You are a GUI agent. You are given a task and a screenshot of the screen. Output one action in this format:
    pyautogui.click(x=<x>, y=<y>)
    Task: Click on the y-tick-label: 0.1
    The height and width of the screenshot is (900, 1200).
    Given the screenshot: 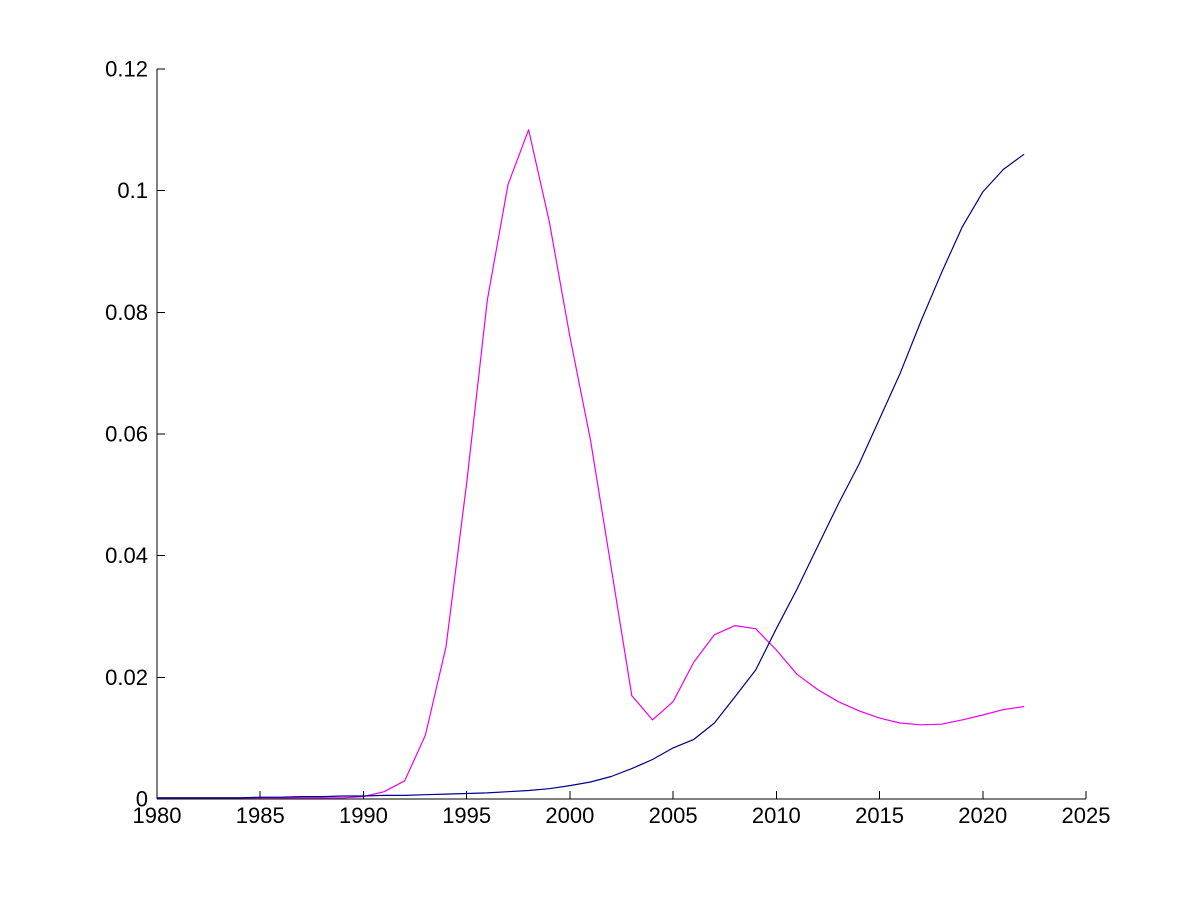 What is the action you would take?
    pyautogui.click(x=132, y=190)
    